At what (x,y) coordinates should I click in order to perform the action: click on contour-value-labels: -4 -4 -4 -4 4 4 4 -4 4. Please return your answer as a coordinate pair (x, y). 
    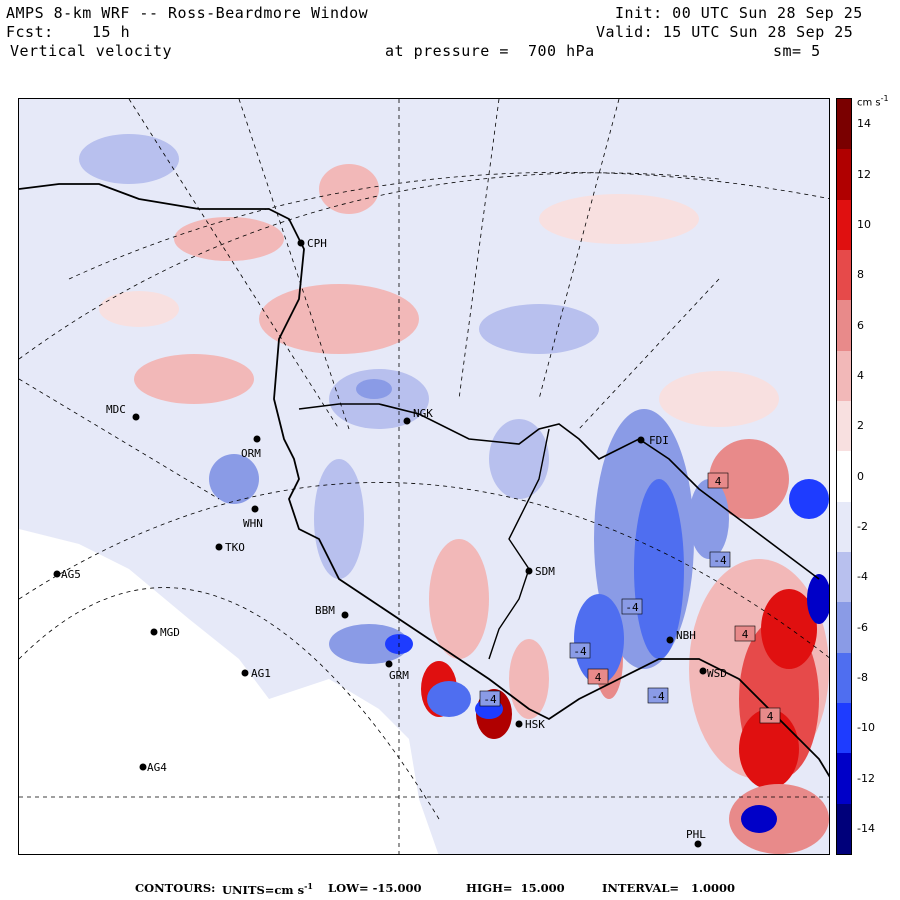
    Looking at the image, I should click on (630, 598).